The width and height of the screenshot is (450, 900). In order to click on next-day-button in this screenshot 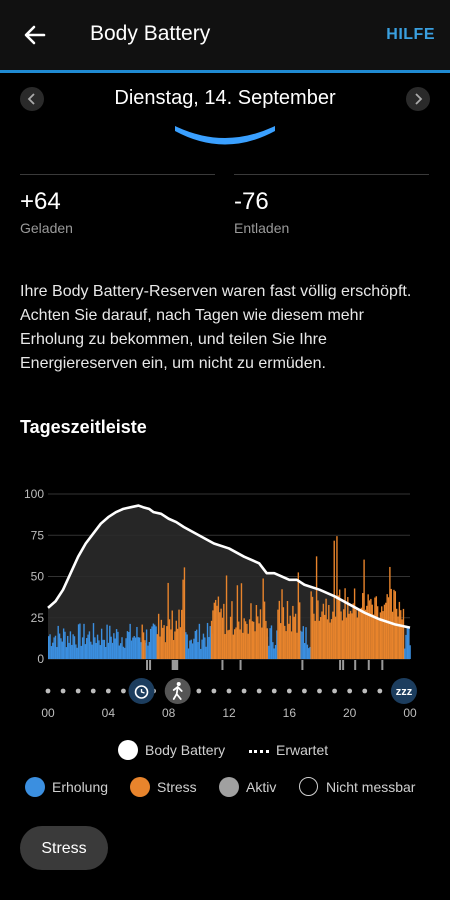, I will do `click(418, 99)`.